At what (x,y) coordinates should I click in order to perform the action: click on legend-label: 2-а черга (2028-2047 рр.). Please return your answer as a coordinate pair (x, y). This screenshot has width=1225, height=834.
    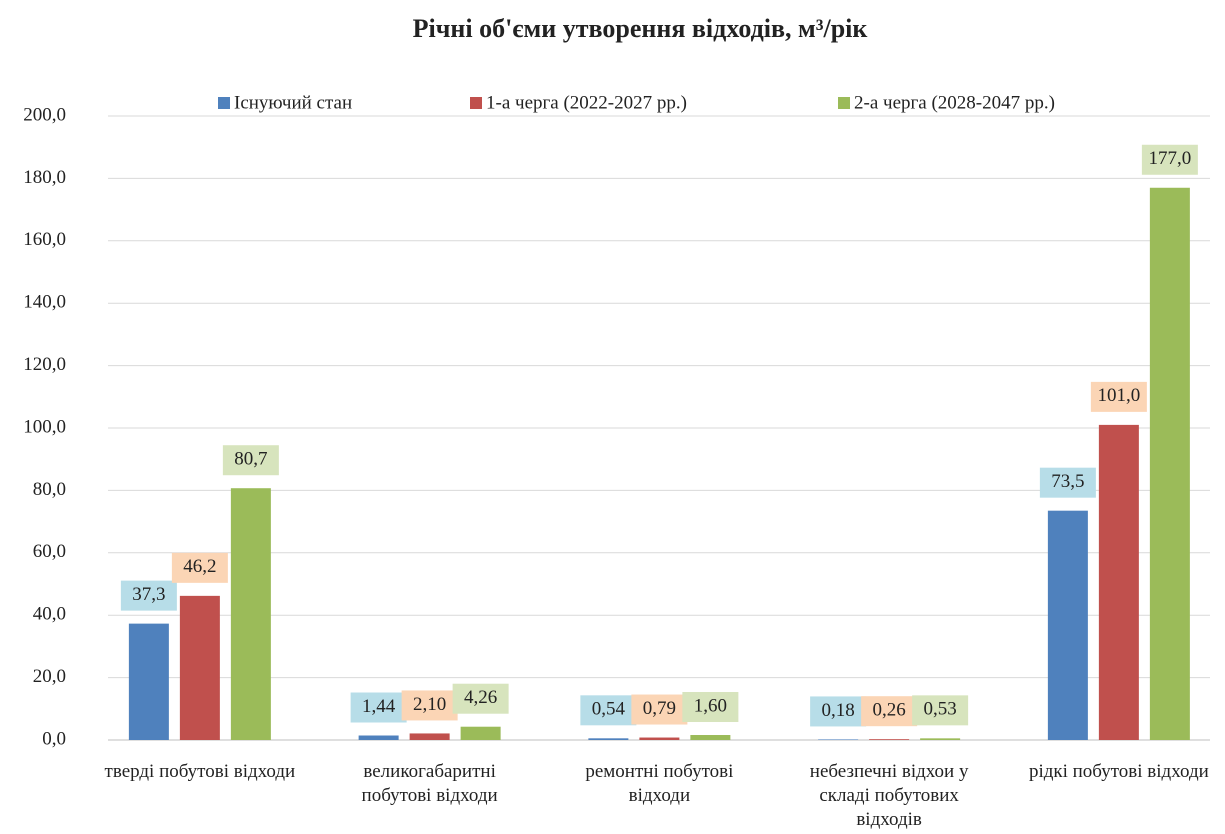
    Looking at the image, I should click on (954, 102).